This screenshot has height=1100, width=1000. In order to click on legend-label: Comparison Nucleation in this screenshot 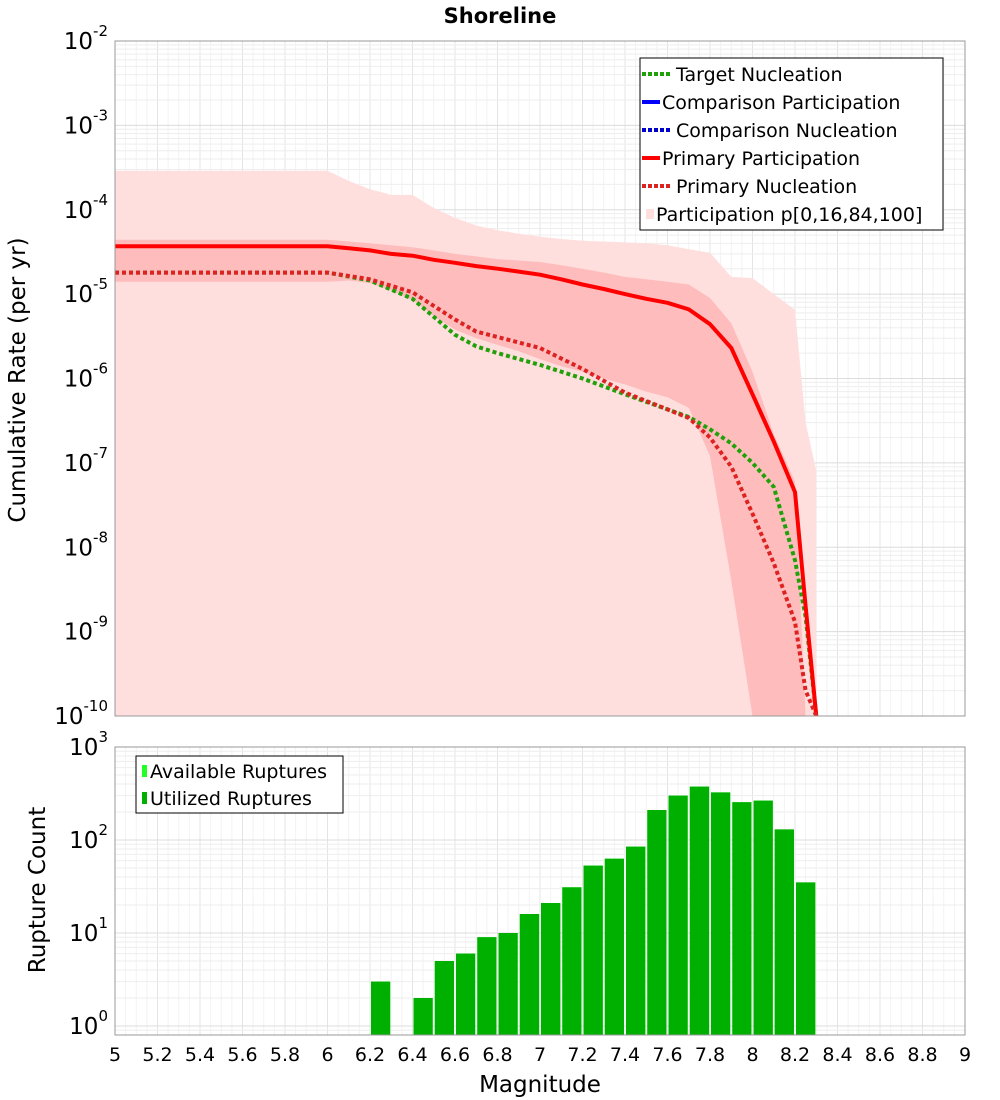, I will do `click(787, 131)`.